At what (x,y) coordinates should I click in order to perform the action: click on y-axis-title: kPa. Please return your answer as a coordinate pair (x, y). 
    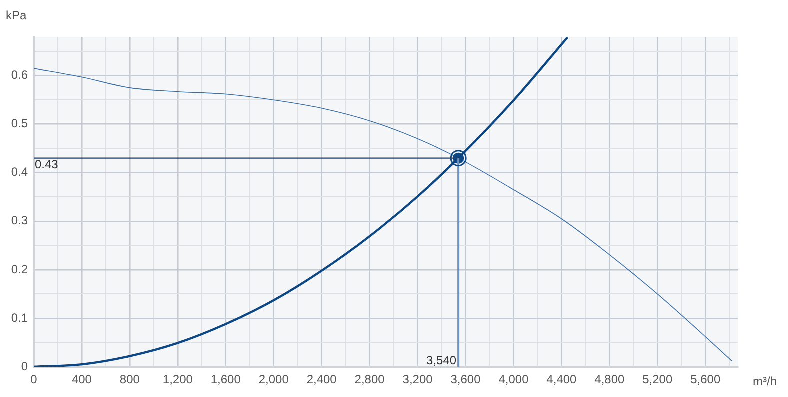
    Looking at the image, I should click on (17, 15).